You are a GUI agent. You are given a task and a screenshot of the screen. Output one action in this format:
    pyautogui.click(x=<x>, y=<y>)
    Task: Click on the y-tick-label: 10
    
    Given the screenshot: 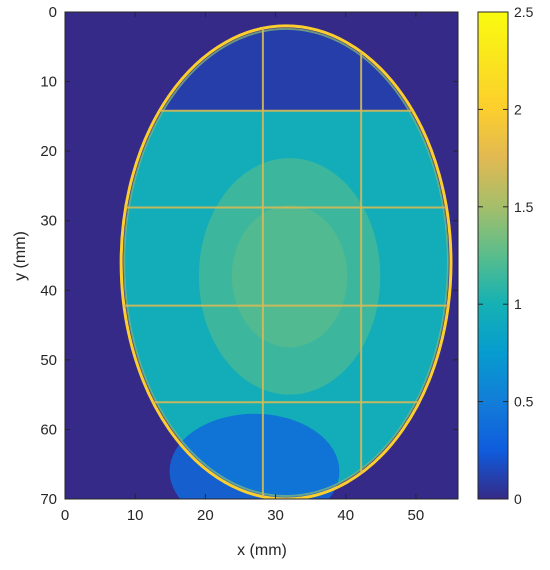 What is the action you would take?
    pyautogui.click(x=48, y=82)
    